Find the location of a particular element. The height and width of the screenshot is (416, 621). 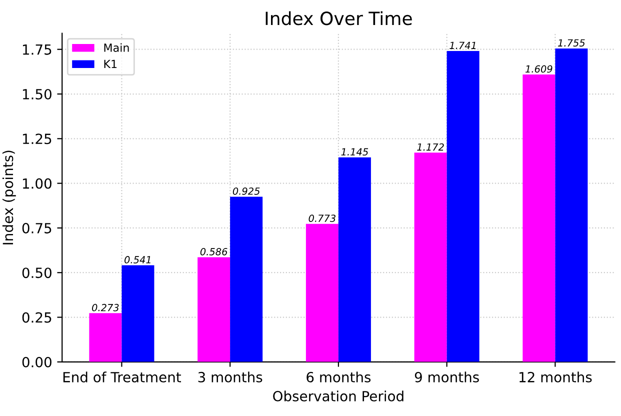

x-tick-label: 12 months is located at coordinates (556, 377).